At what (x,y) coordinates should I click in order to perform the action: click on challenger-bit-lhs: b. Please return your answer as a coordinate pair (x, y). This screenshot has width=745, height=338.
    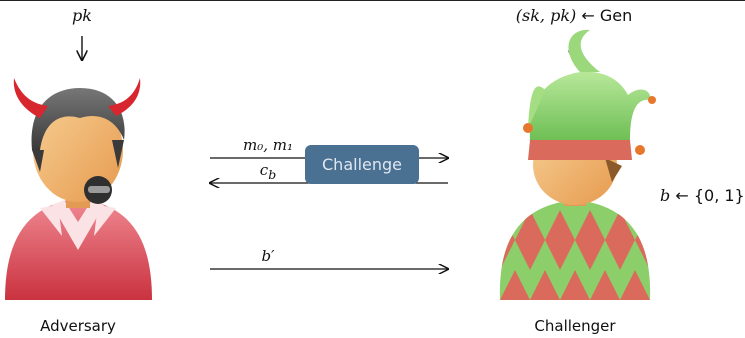
    Looking at the image, I should click on (665, 195).